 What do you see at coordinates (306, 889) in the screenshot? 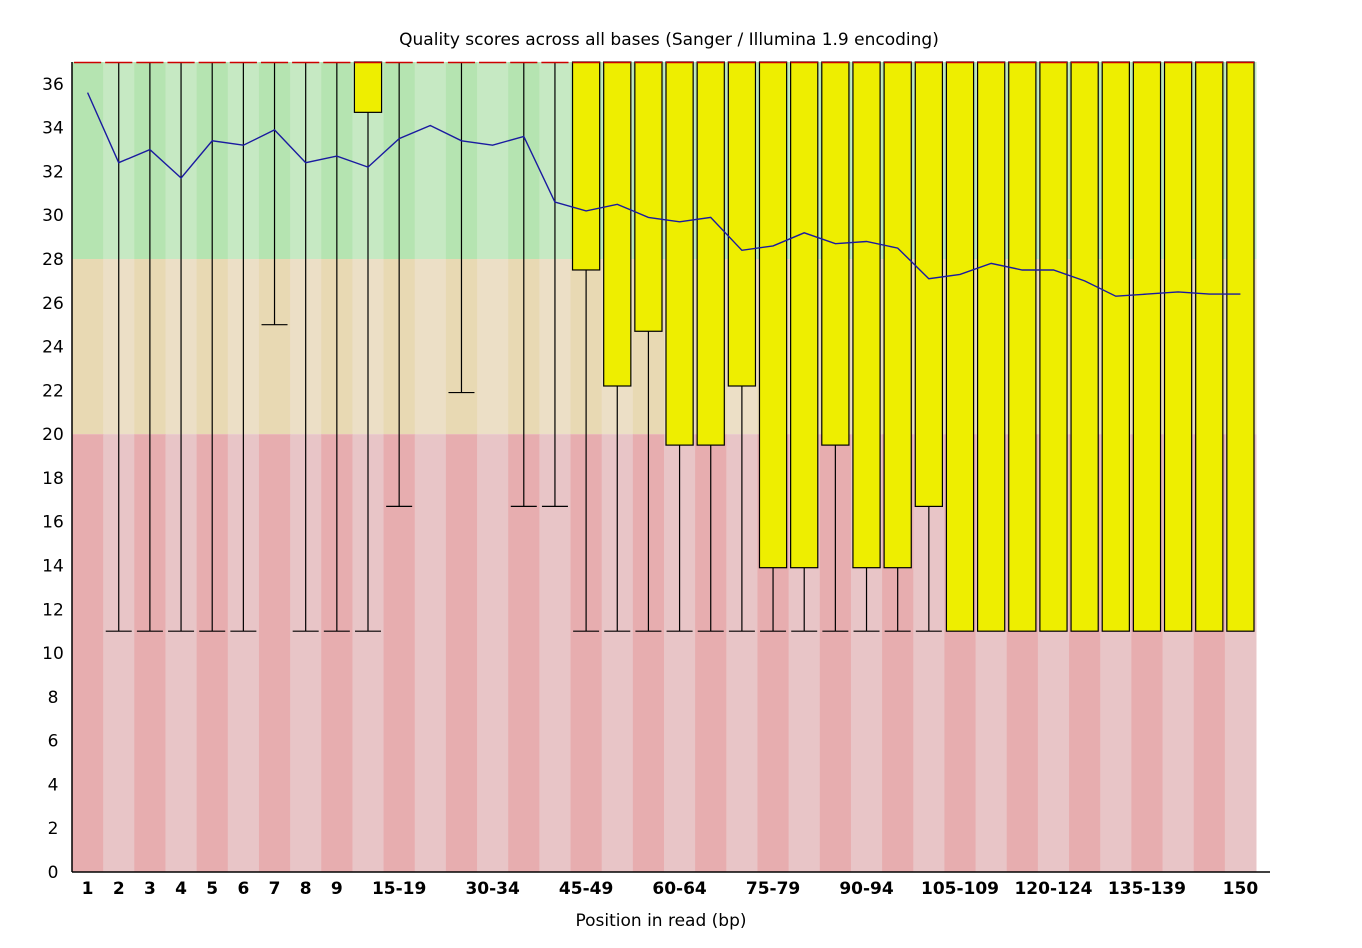
I see `x-tick-label: 8` at bounding box center [306, 889].